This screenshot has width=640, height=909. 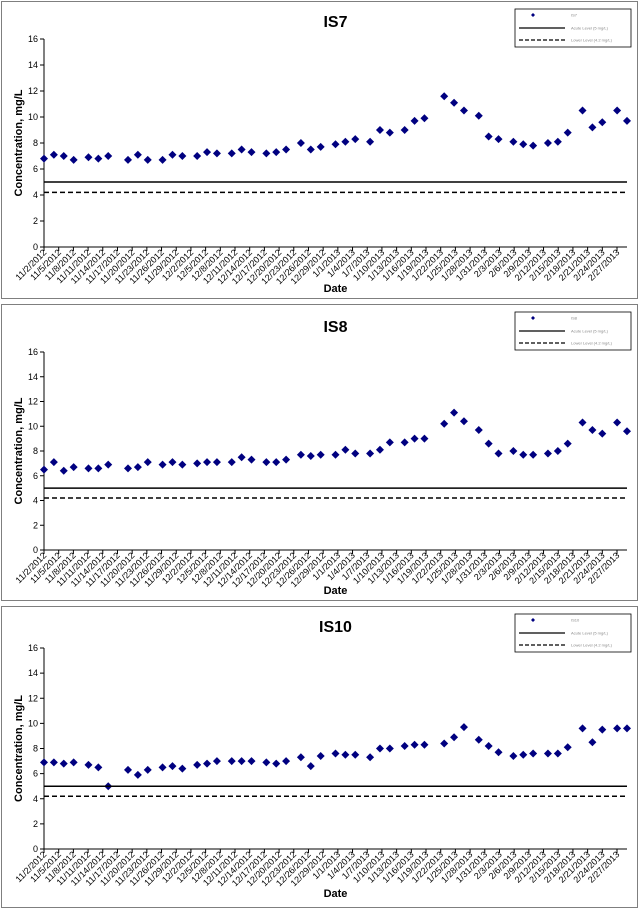 What do you see at coordinates (35, 525) in the screenshot?
I see `y-tick-label: 2` at bounding box center [35, 525].